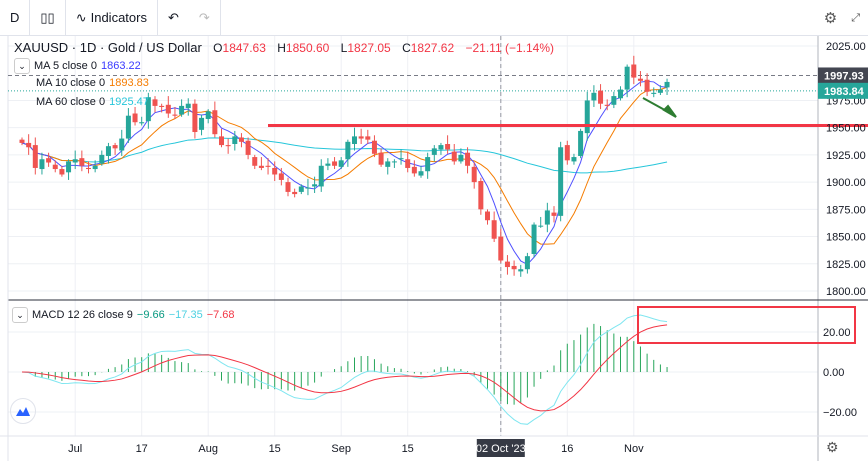 The height and width of the screenshot is (461, 868). What do you see at coordinates (344, 48) in the screenshot?
I see `low-label: L` at bounding box center [344, 48].